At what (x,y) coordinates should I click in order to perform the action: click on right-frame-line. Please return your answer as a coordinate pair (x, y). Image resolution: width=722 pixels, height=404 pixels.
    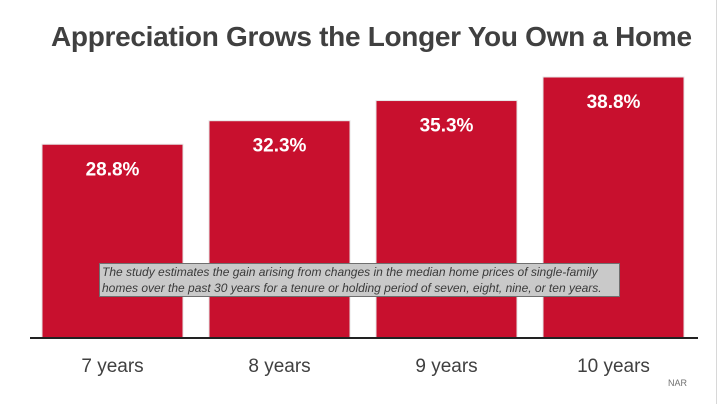
    Looking at the image, I should click on (716, 202).